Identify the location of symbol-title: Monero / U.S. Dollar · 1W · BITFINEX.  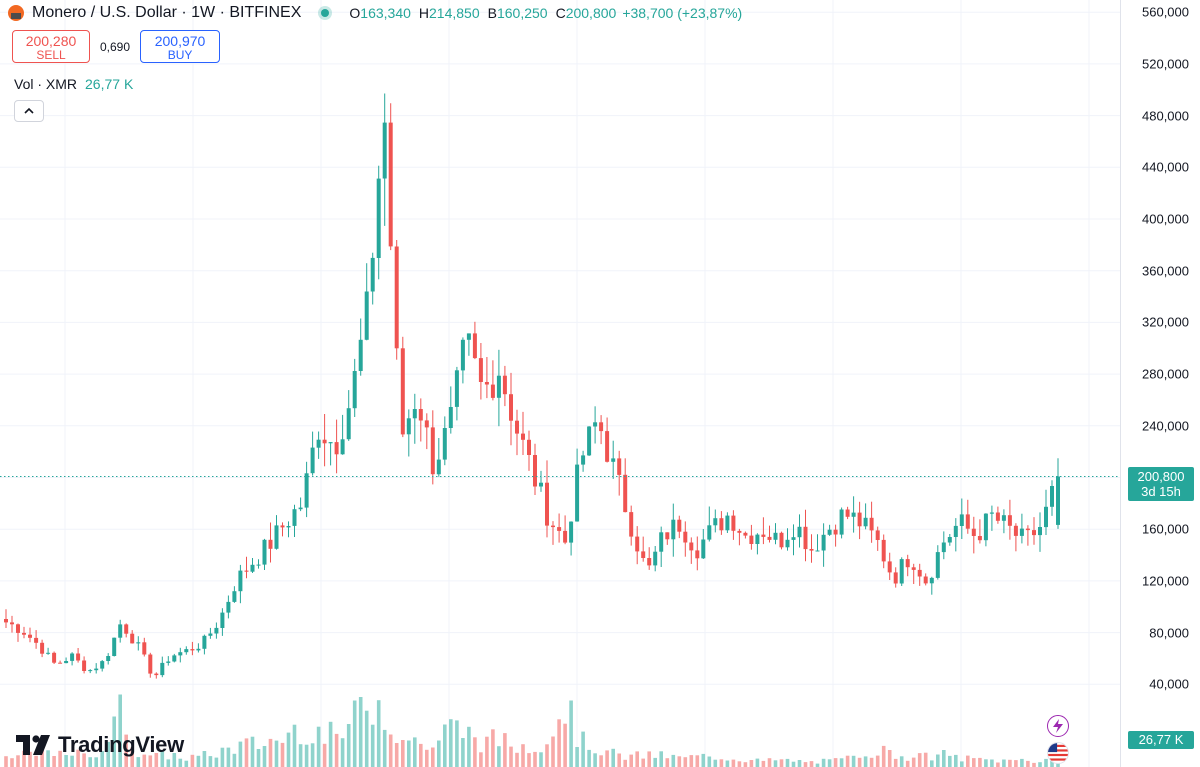
(167, 12).